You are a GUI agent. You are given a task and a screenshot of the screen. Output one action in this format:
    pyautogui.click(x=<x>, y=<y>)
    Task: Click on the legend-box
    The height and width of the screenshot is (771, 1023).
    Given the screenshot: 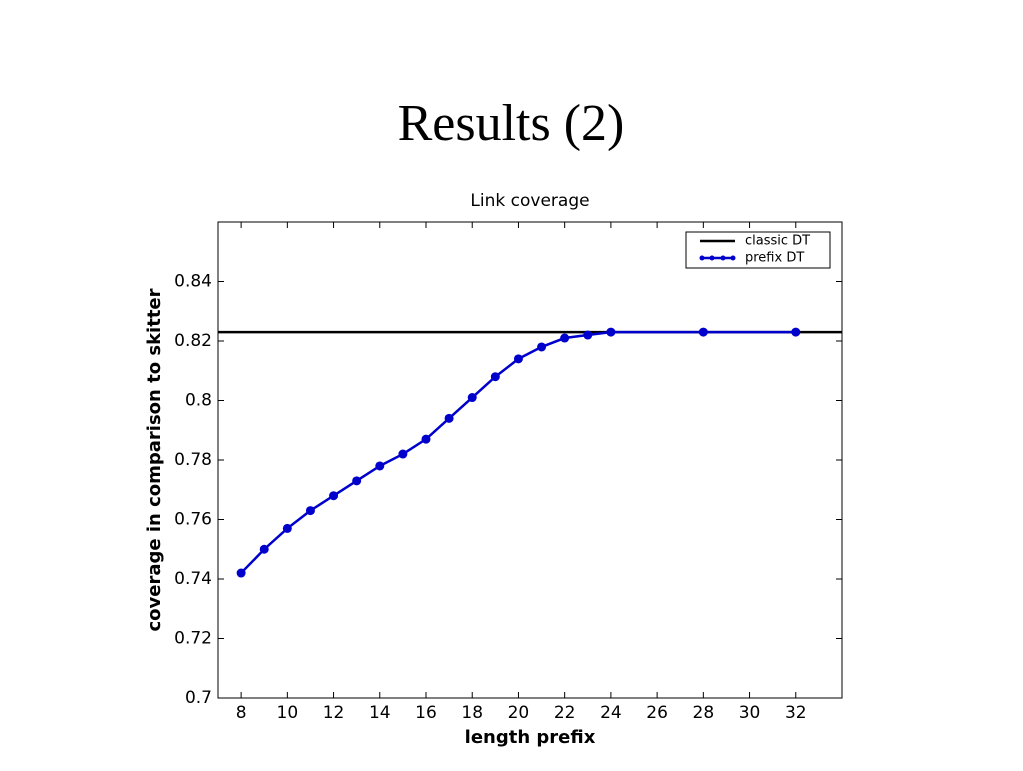 What is the action you would take?
    pyautogui.click(x=758, y=250)
    